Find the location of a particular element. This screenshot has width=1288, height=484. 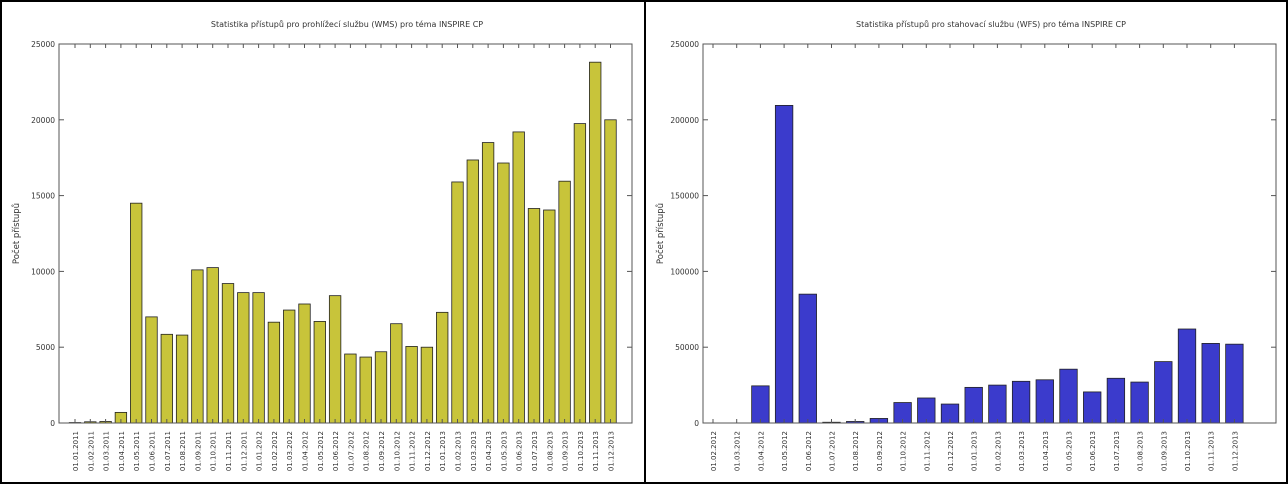

x-tick-label: 01.11.2012 is located at coordinates (413, 451).